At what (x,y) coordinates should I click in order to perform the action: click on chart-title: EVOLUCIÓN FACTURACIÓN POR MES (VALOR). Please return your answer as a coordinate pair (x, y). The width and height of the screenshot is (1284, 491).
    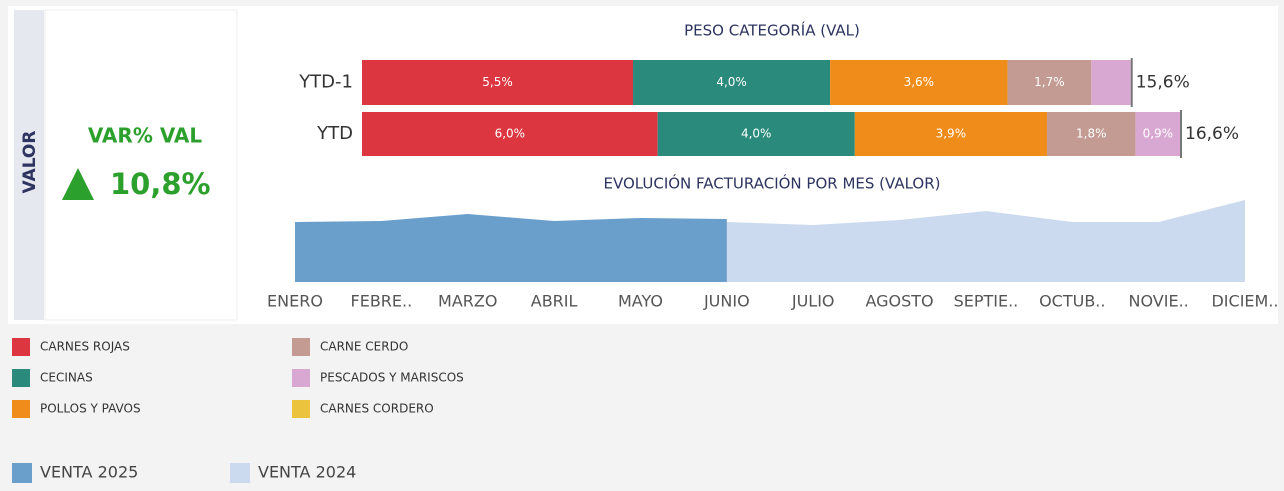
    Looking at the image, I should click on (771, 183).